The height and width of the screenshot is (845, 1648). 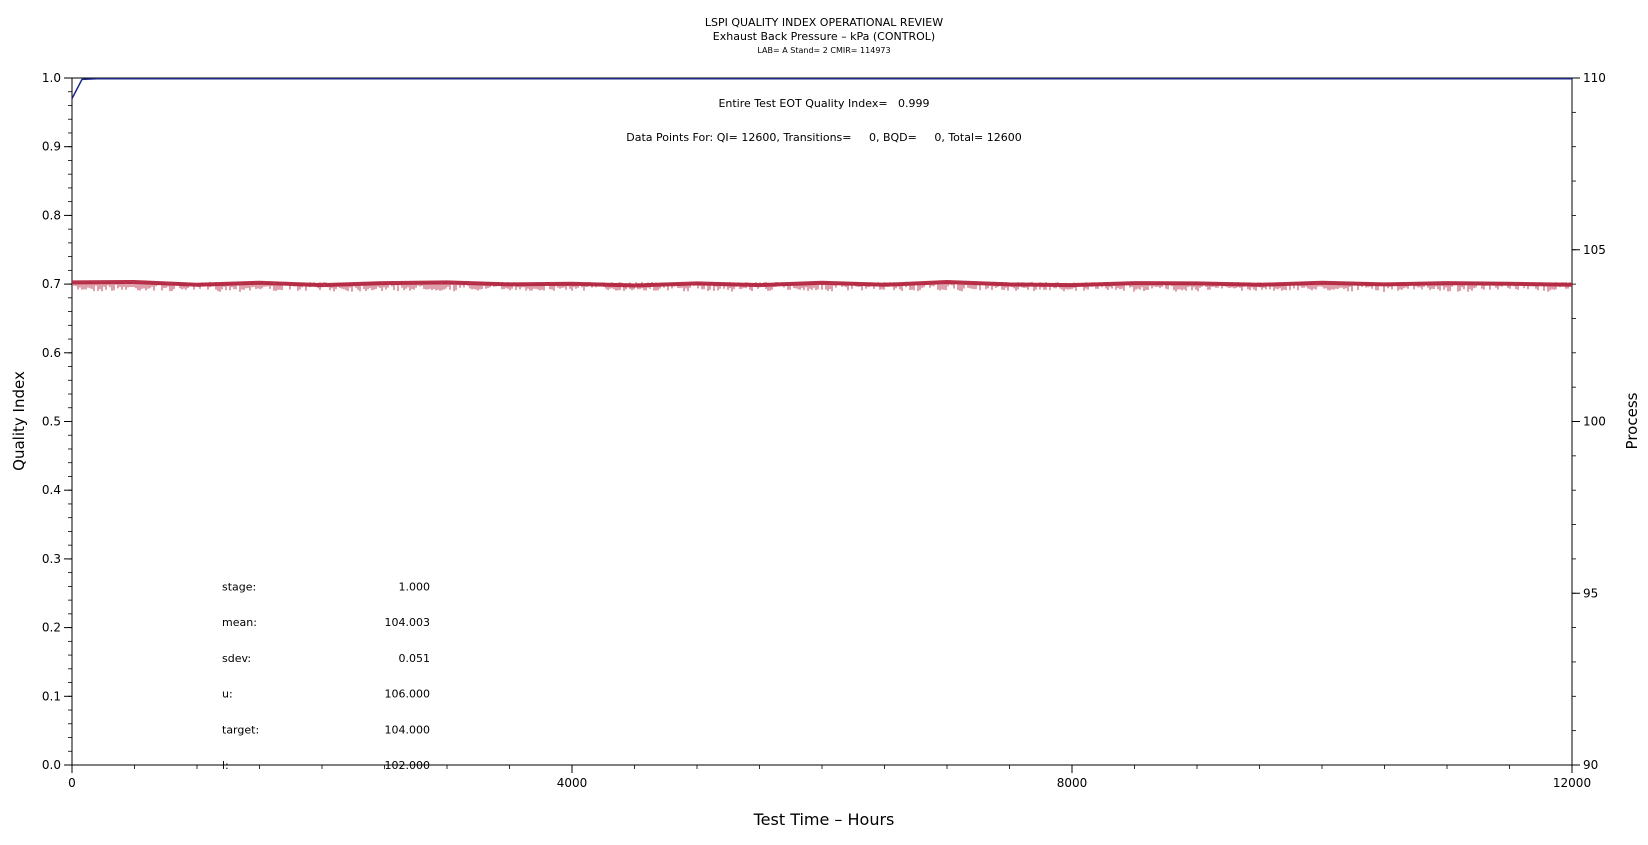 I want to click on stats-label: l:, so click(x=225, y=765).